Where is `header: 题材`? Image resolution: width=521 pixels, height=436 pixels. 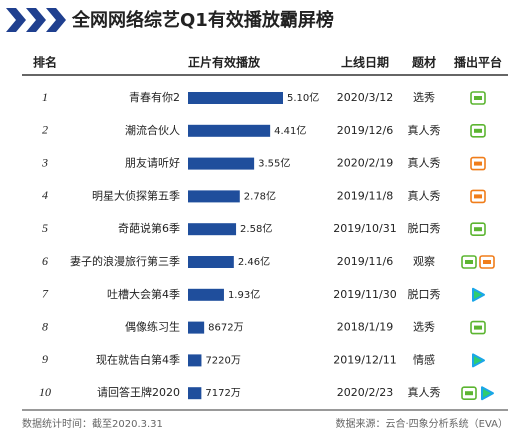 header: 题材 is located at coordinates (424, 62).